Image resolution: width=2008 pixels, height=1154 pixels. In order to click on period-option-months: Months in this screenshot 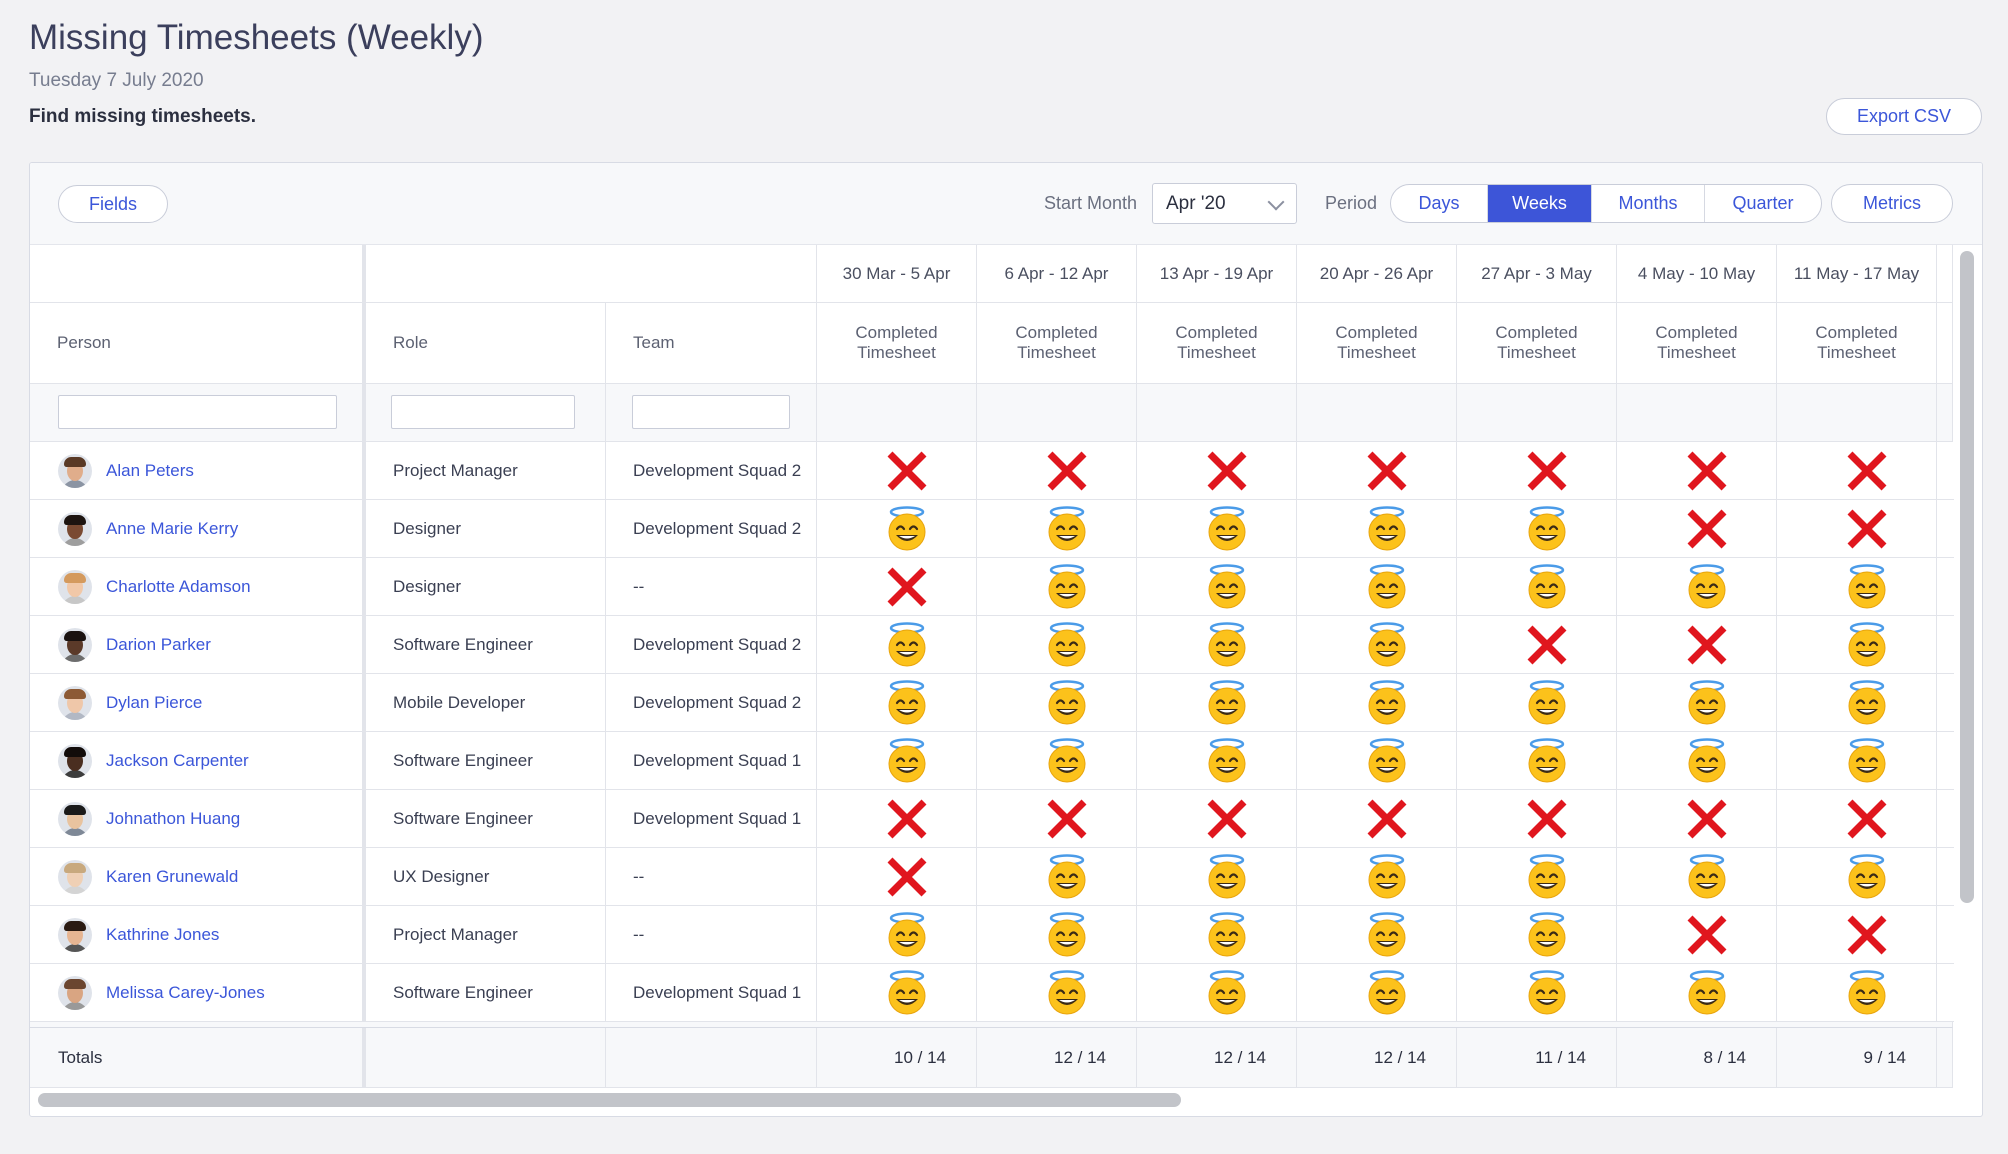, I will do `click(1648, 203)`.